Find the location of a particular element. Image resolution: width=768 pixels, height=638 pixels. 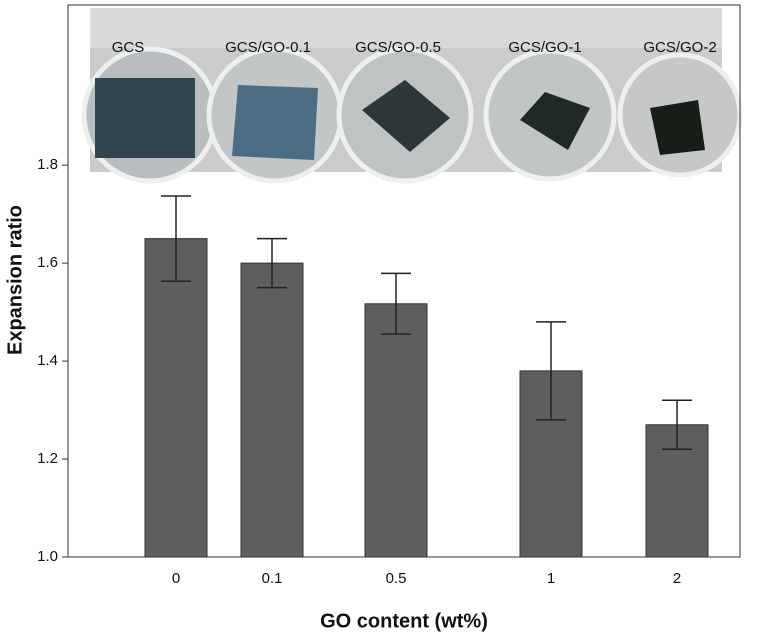

y-tick-label: 1.6 is located at coordinates (47, 262).